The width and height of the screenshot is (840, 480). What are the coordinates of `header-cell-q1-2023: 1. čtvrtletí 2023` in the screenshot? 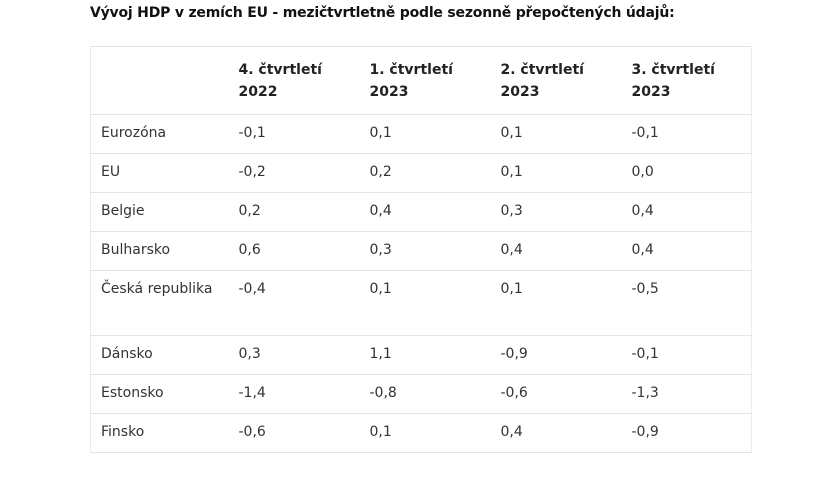 It's located at (425, 81).